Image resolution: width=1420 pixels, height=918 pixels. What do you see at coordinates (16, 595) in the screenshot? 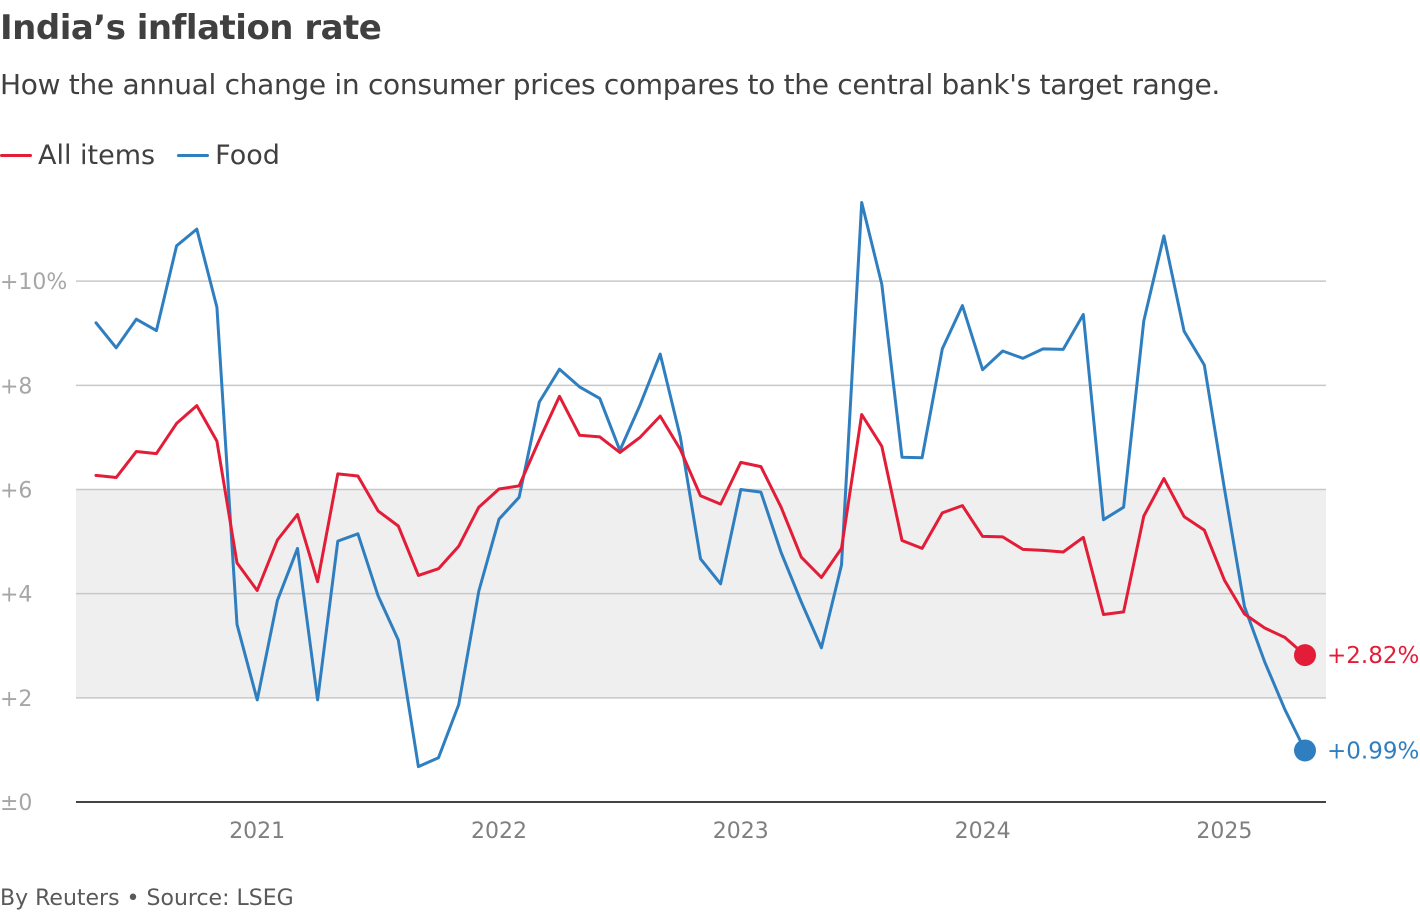
I see `y-tick-label: +4` at bounding box center [16, 595].